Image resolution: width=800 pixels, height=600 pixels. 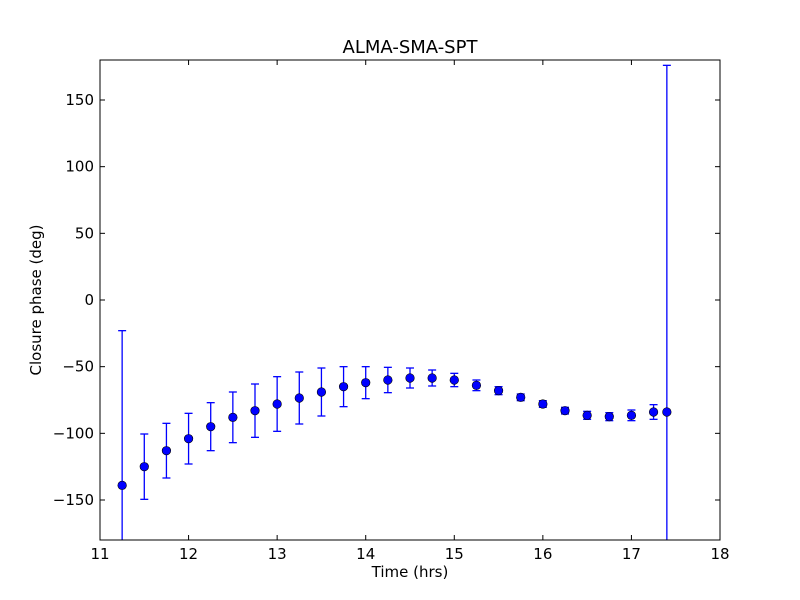 What do you see at coordinates (719, 554) in the screenshot?
I see `x-tick-label: 18` at bounding box center [719, 554].